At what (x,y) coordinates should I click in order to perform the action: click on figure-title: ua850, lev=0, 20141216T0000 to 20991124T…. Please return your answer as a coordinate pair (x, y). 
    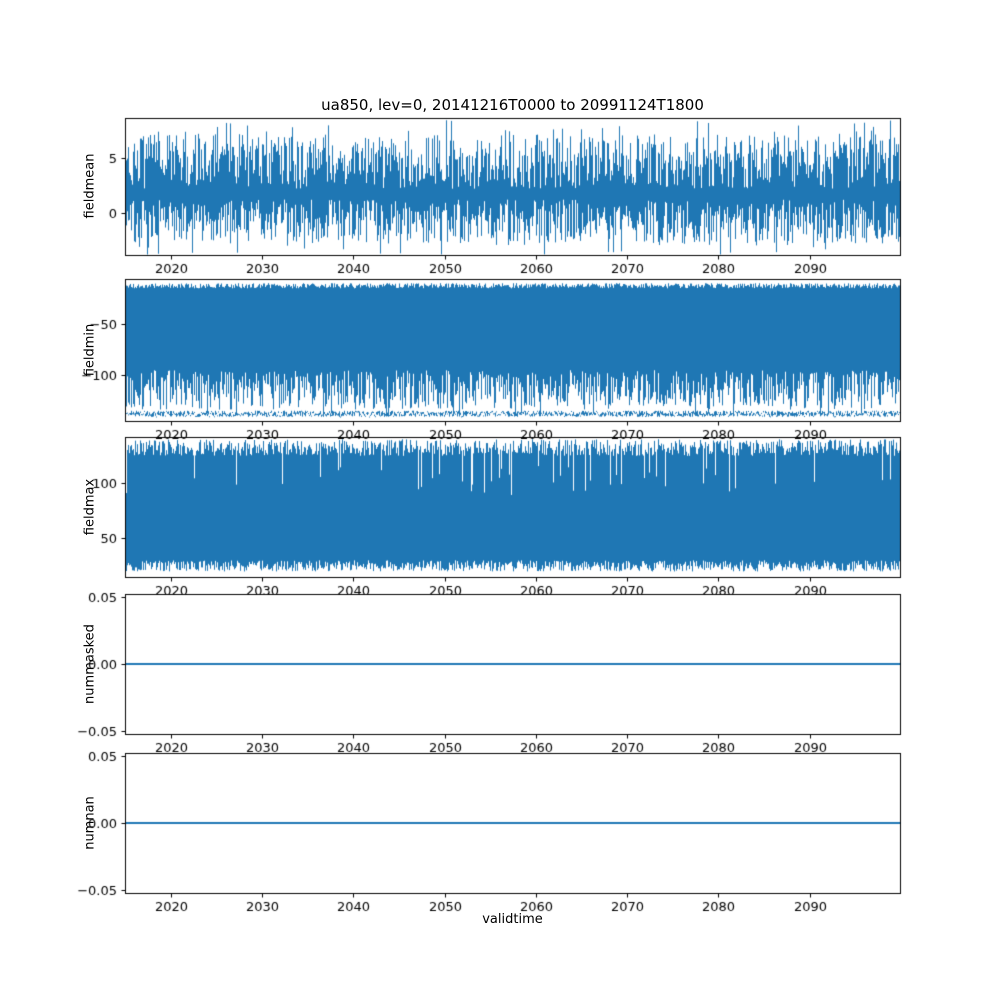
    Looking at the image, I should click on (512, 105).